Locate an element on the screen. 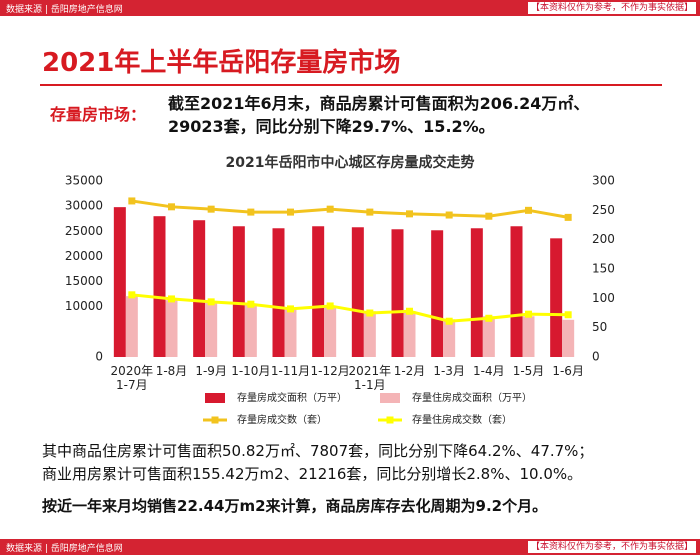 This screenshot has height=555, width=700. top-band: 数据来源 | 岳阳房地产信息网 【本资料仅作为参考，不作为事实依据】 is located at coordinates (350, 8).